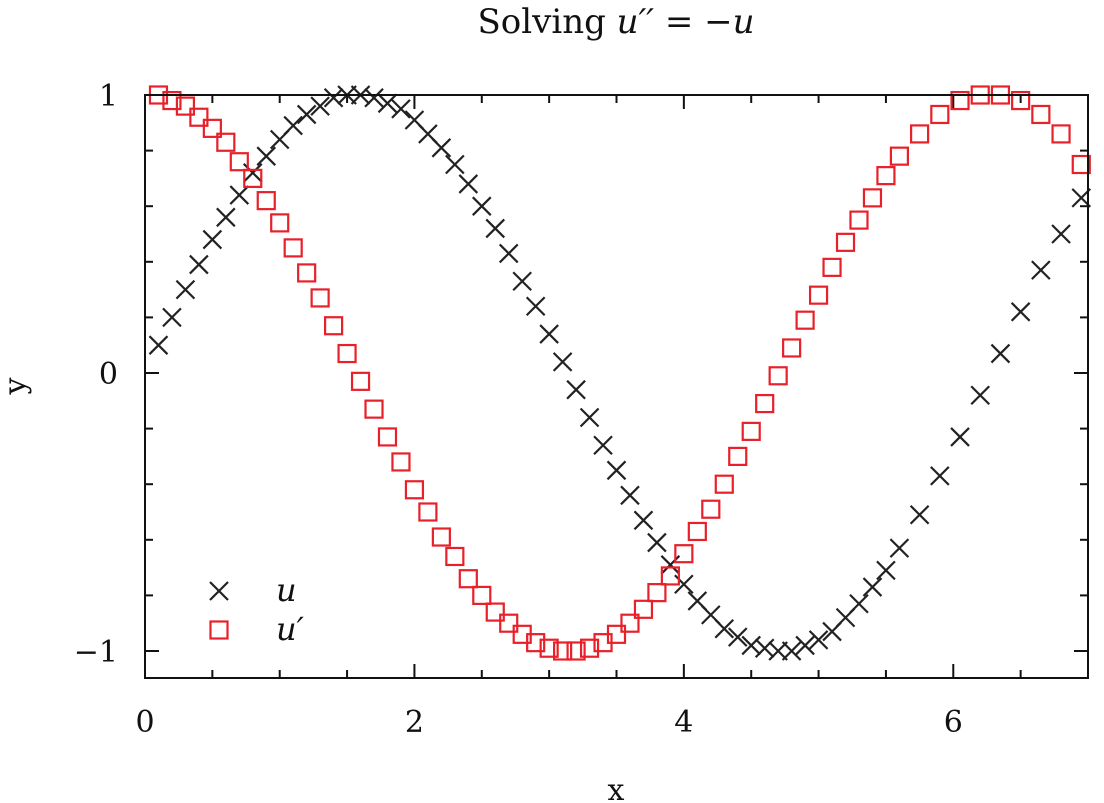 The height and width of the screenshot is (803, 1104). I want to click on y-tick-label: 0, so click(108, 374).